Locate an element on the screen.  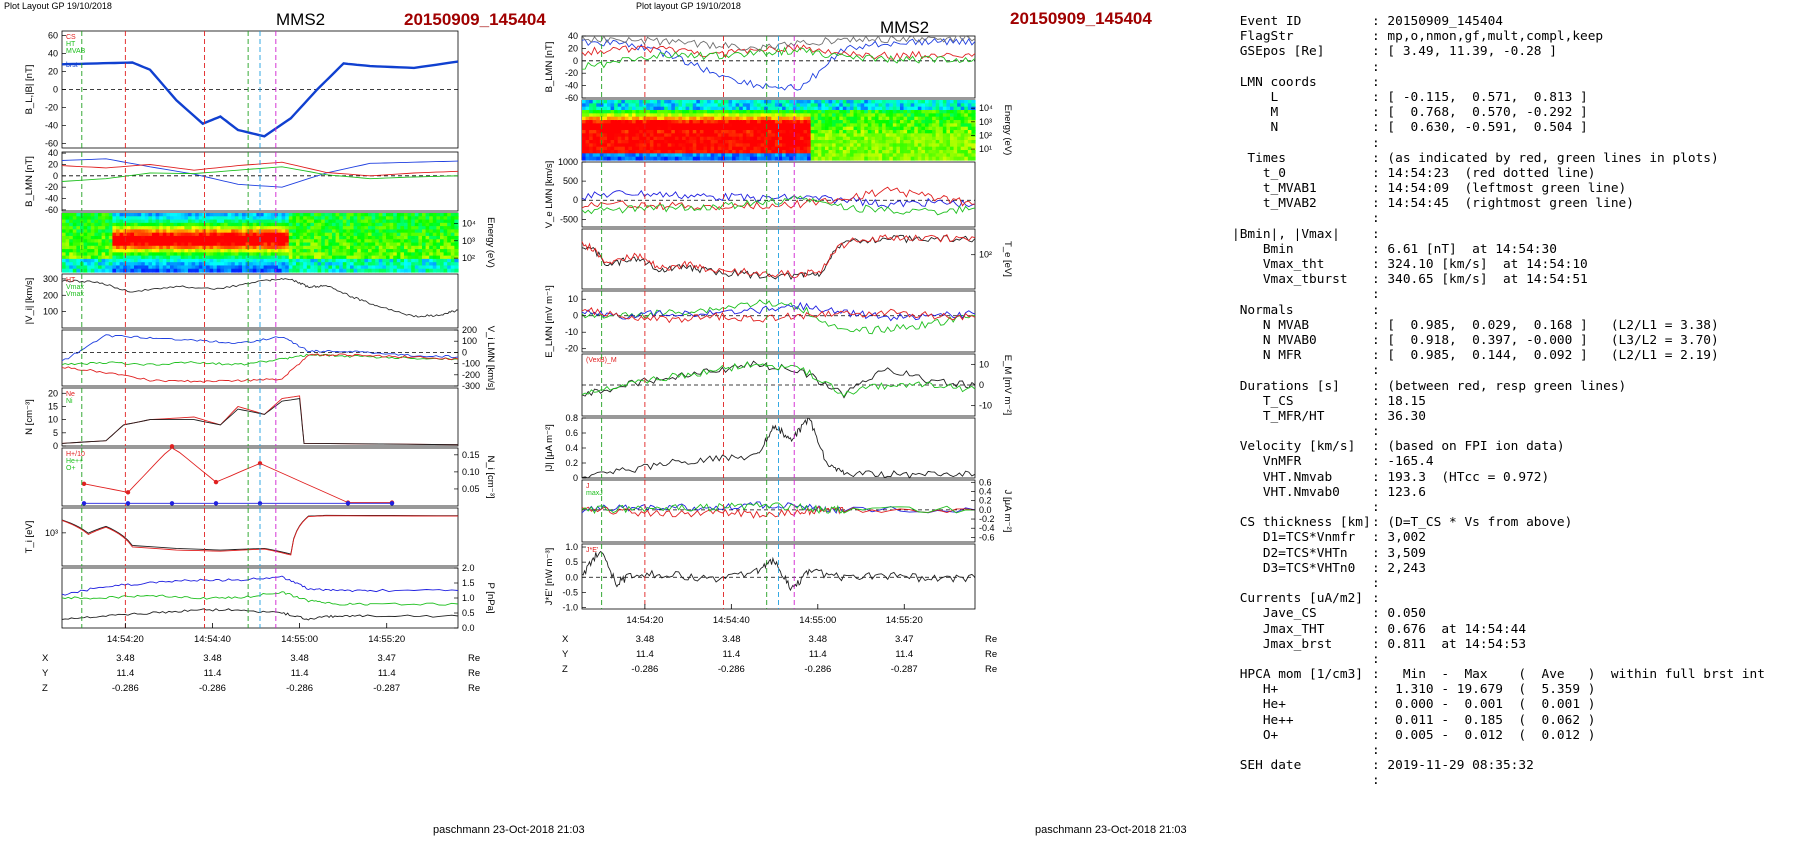
info-value: : is located at coordinates (1376, 82).